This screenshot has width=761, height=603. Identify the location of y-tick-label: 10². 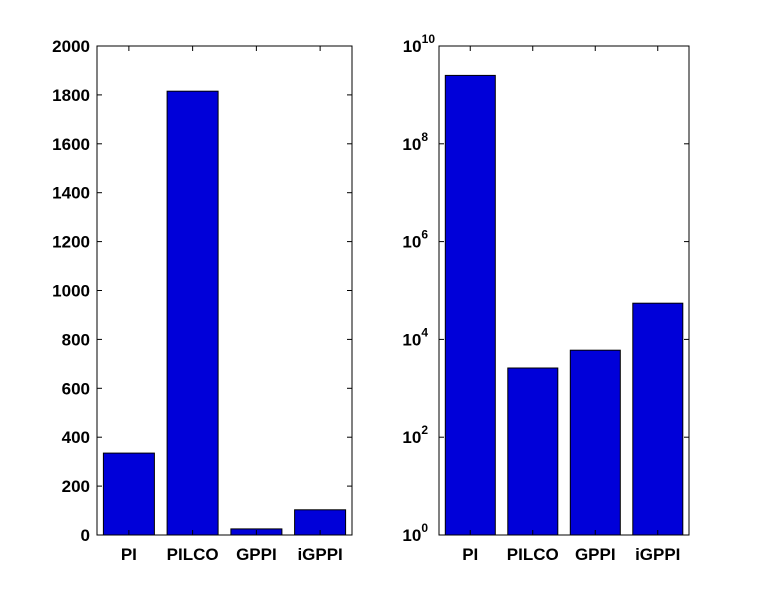
(415, 435).